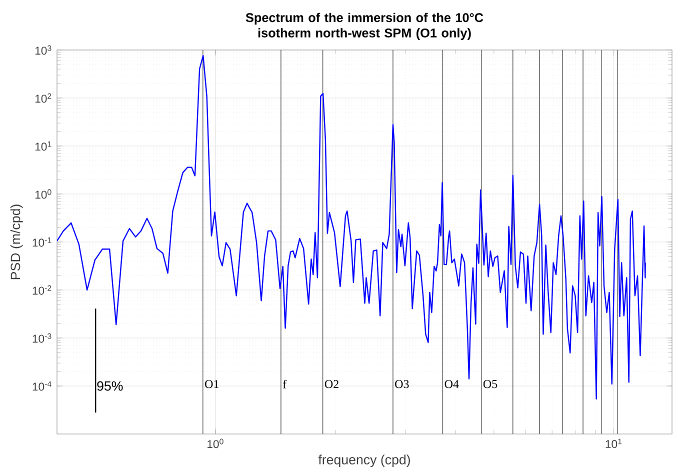 This screenshot has width=674, height=475. I want to click on y-axis-title: PSD (m/cpd), so click(16, 242).